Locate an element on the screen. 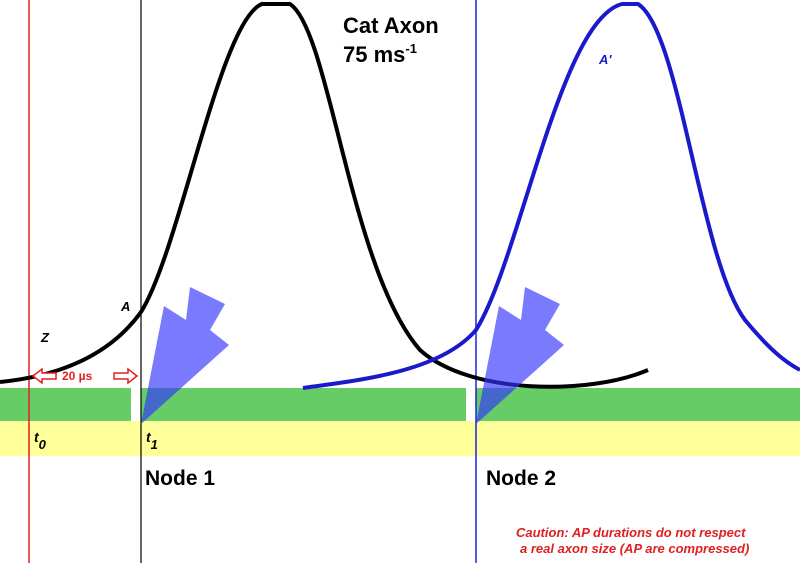 The image size is (800, 563). time-label: t0 is located at coordinates (40, 440).